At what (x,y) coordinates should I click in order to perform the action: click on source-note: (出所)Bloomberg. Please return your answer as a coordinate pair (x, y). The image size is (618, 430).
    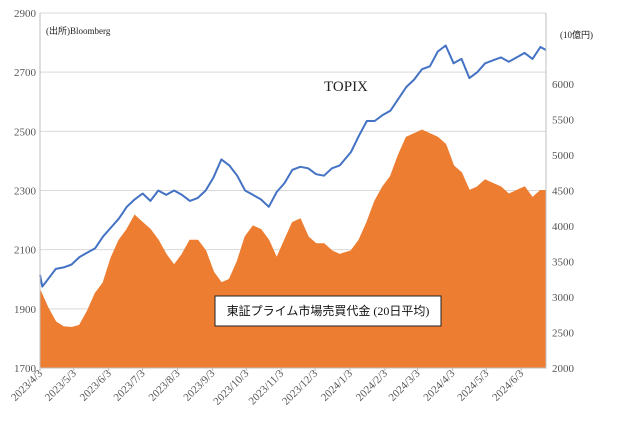
    Looking at the image, I should click on (78, 30).